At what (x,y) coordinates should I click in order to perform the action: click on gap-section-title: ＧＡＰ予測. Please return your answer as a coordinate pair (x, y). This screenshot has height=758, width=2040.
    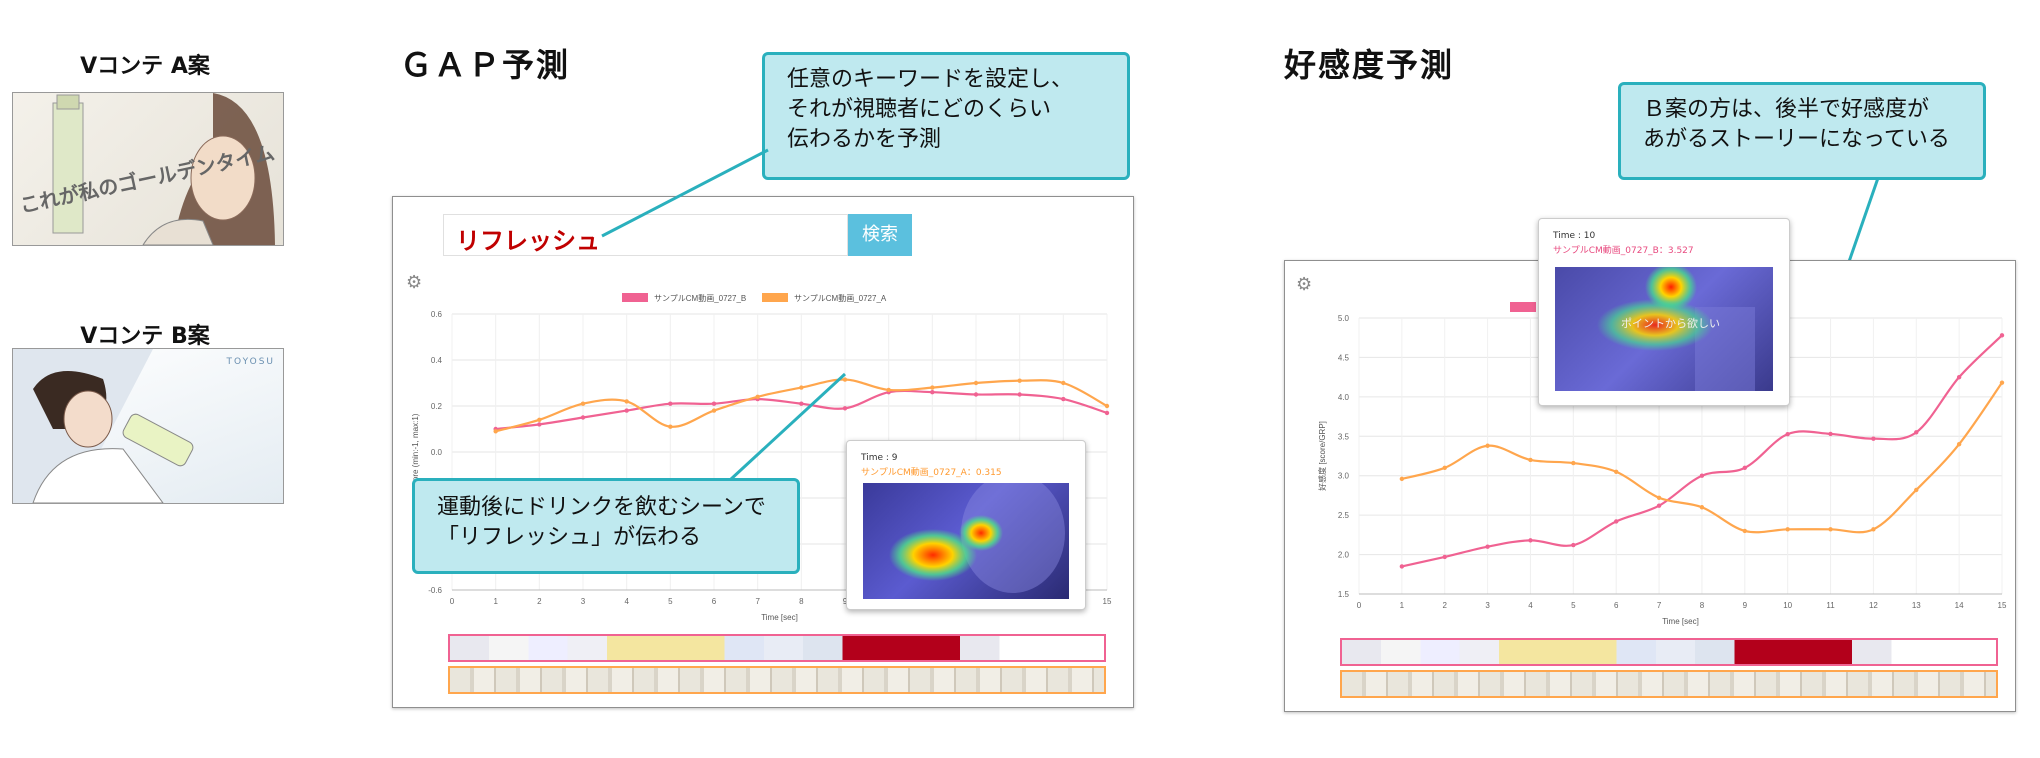
    Looking at the image, I should click on (485, 65).